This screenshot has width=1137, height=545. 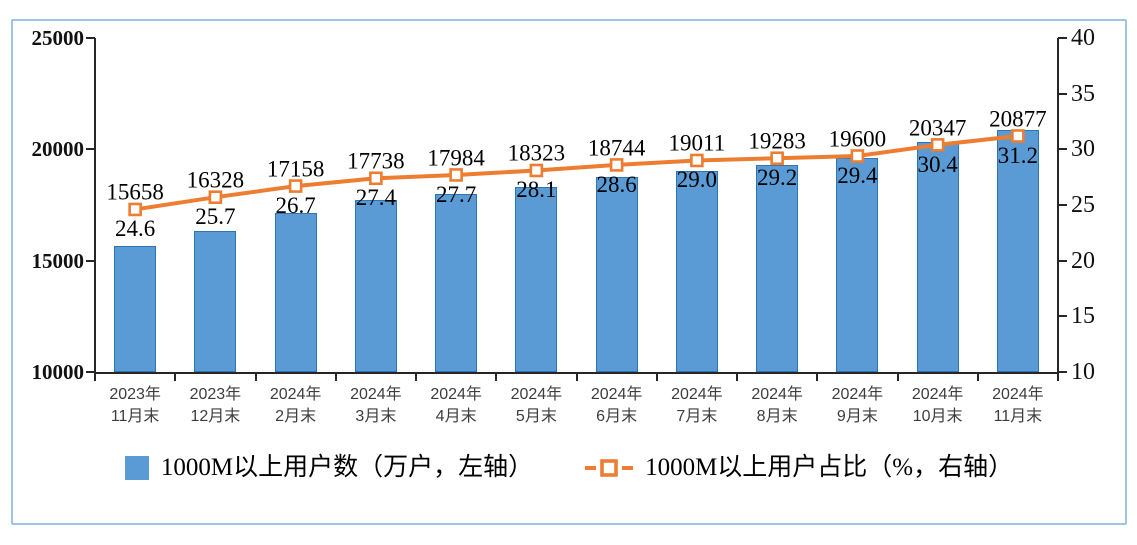 What do you see at coordinates (456, 158) in the screenshot?
I see `bar-value-label: 17984` at bounding box center [456, 158].